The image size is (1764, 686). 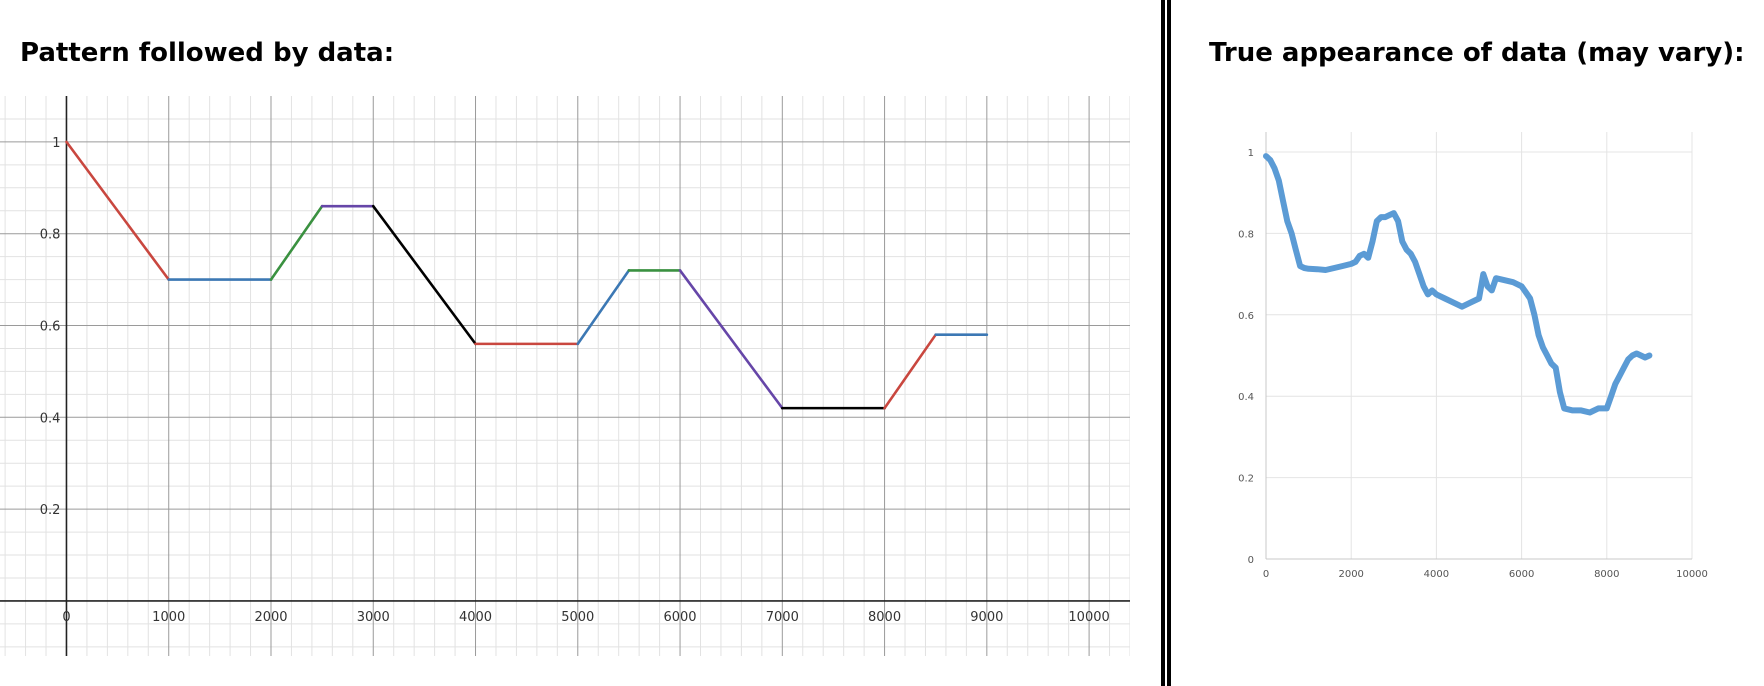 I want to click on true-x-tick-label: 10000, so click(x=1692, y=574).